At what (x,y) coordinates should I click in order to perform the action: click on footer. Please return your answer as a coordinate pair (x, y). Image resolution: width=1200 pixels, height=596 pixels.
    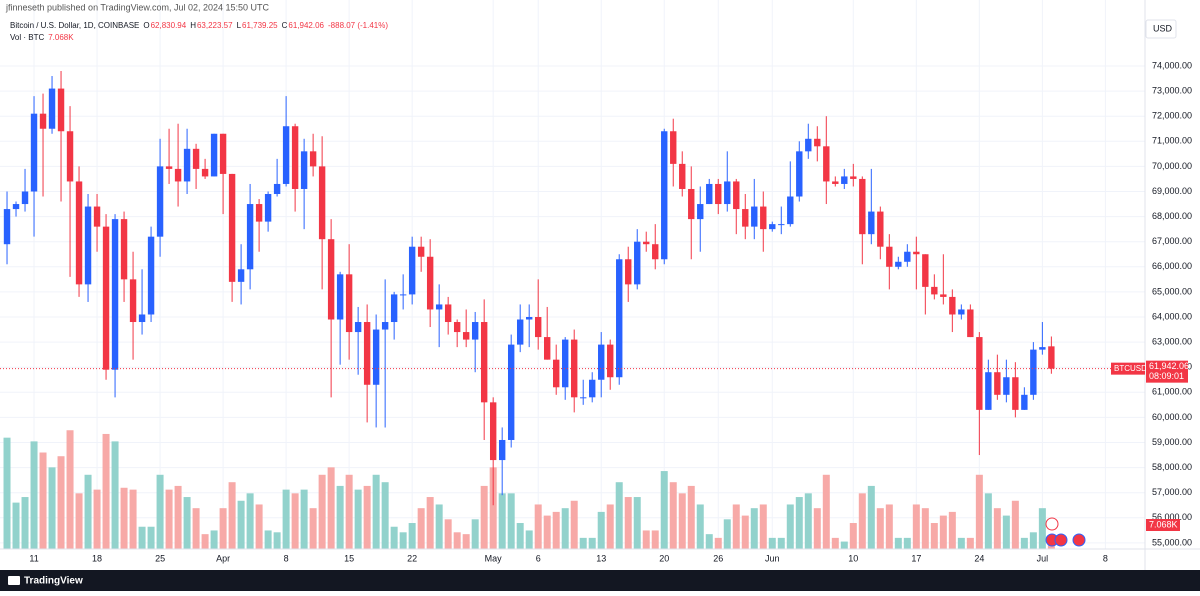
    Looking at the image, I should click on (600, 580).